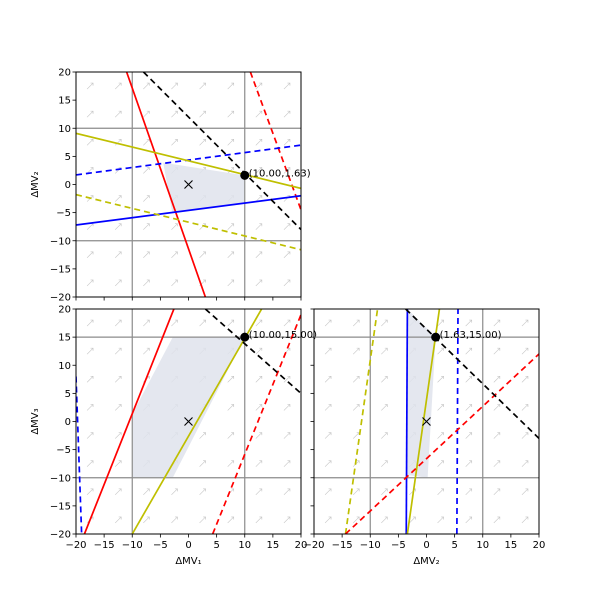 Image resolution: width=600 pixels, height=600 pixels. I want to click on x-tick-label: 15, so click(511, 545).